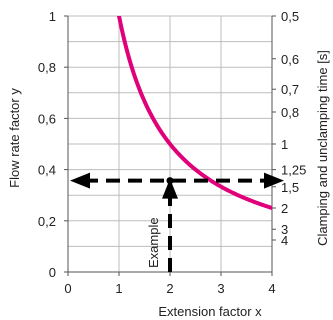 This screenshot has width=333, height=320. What do you see at coordinates (80, 180) in the screenshot?
I see `left-arrowhead-icon` at bounding box center [80, 180].